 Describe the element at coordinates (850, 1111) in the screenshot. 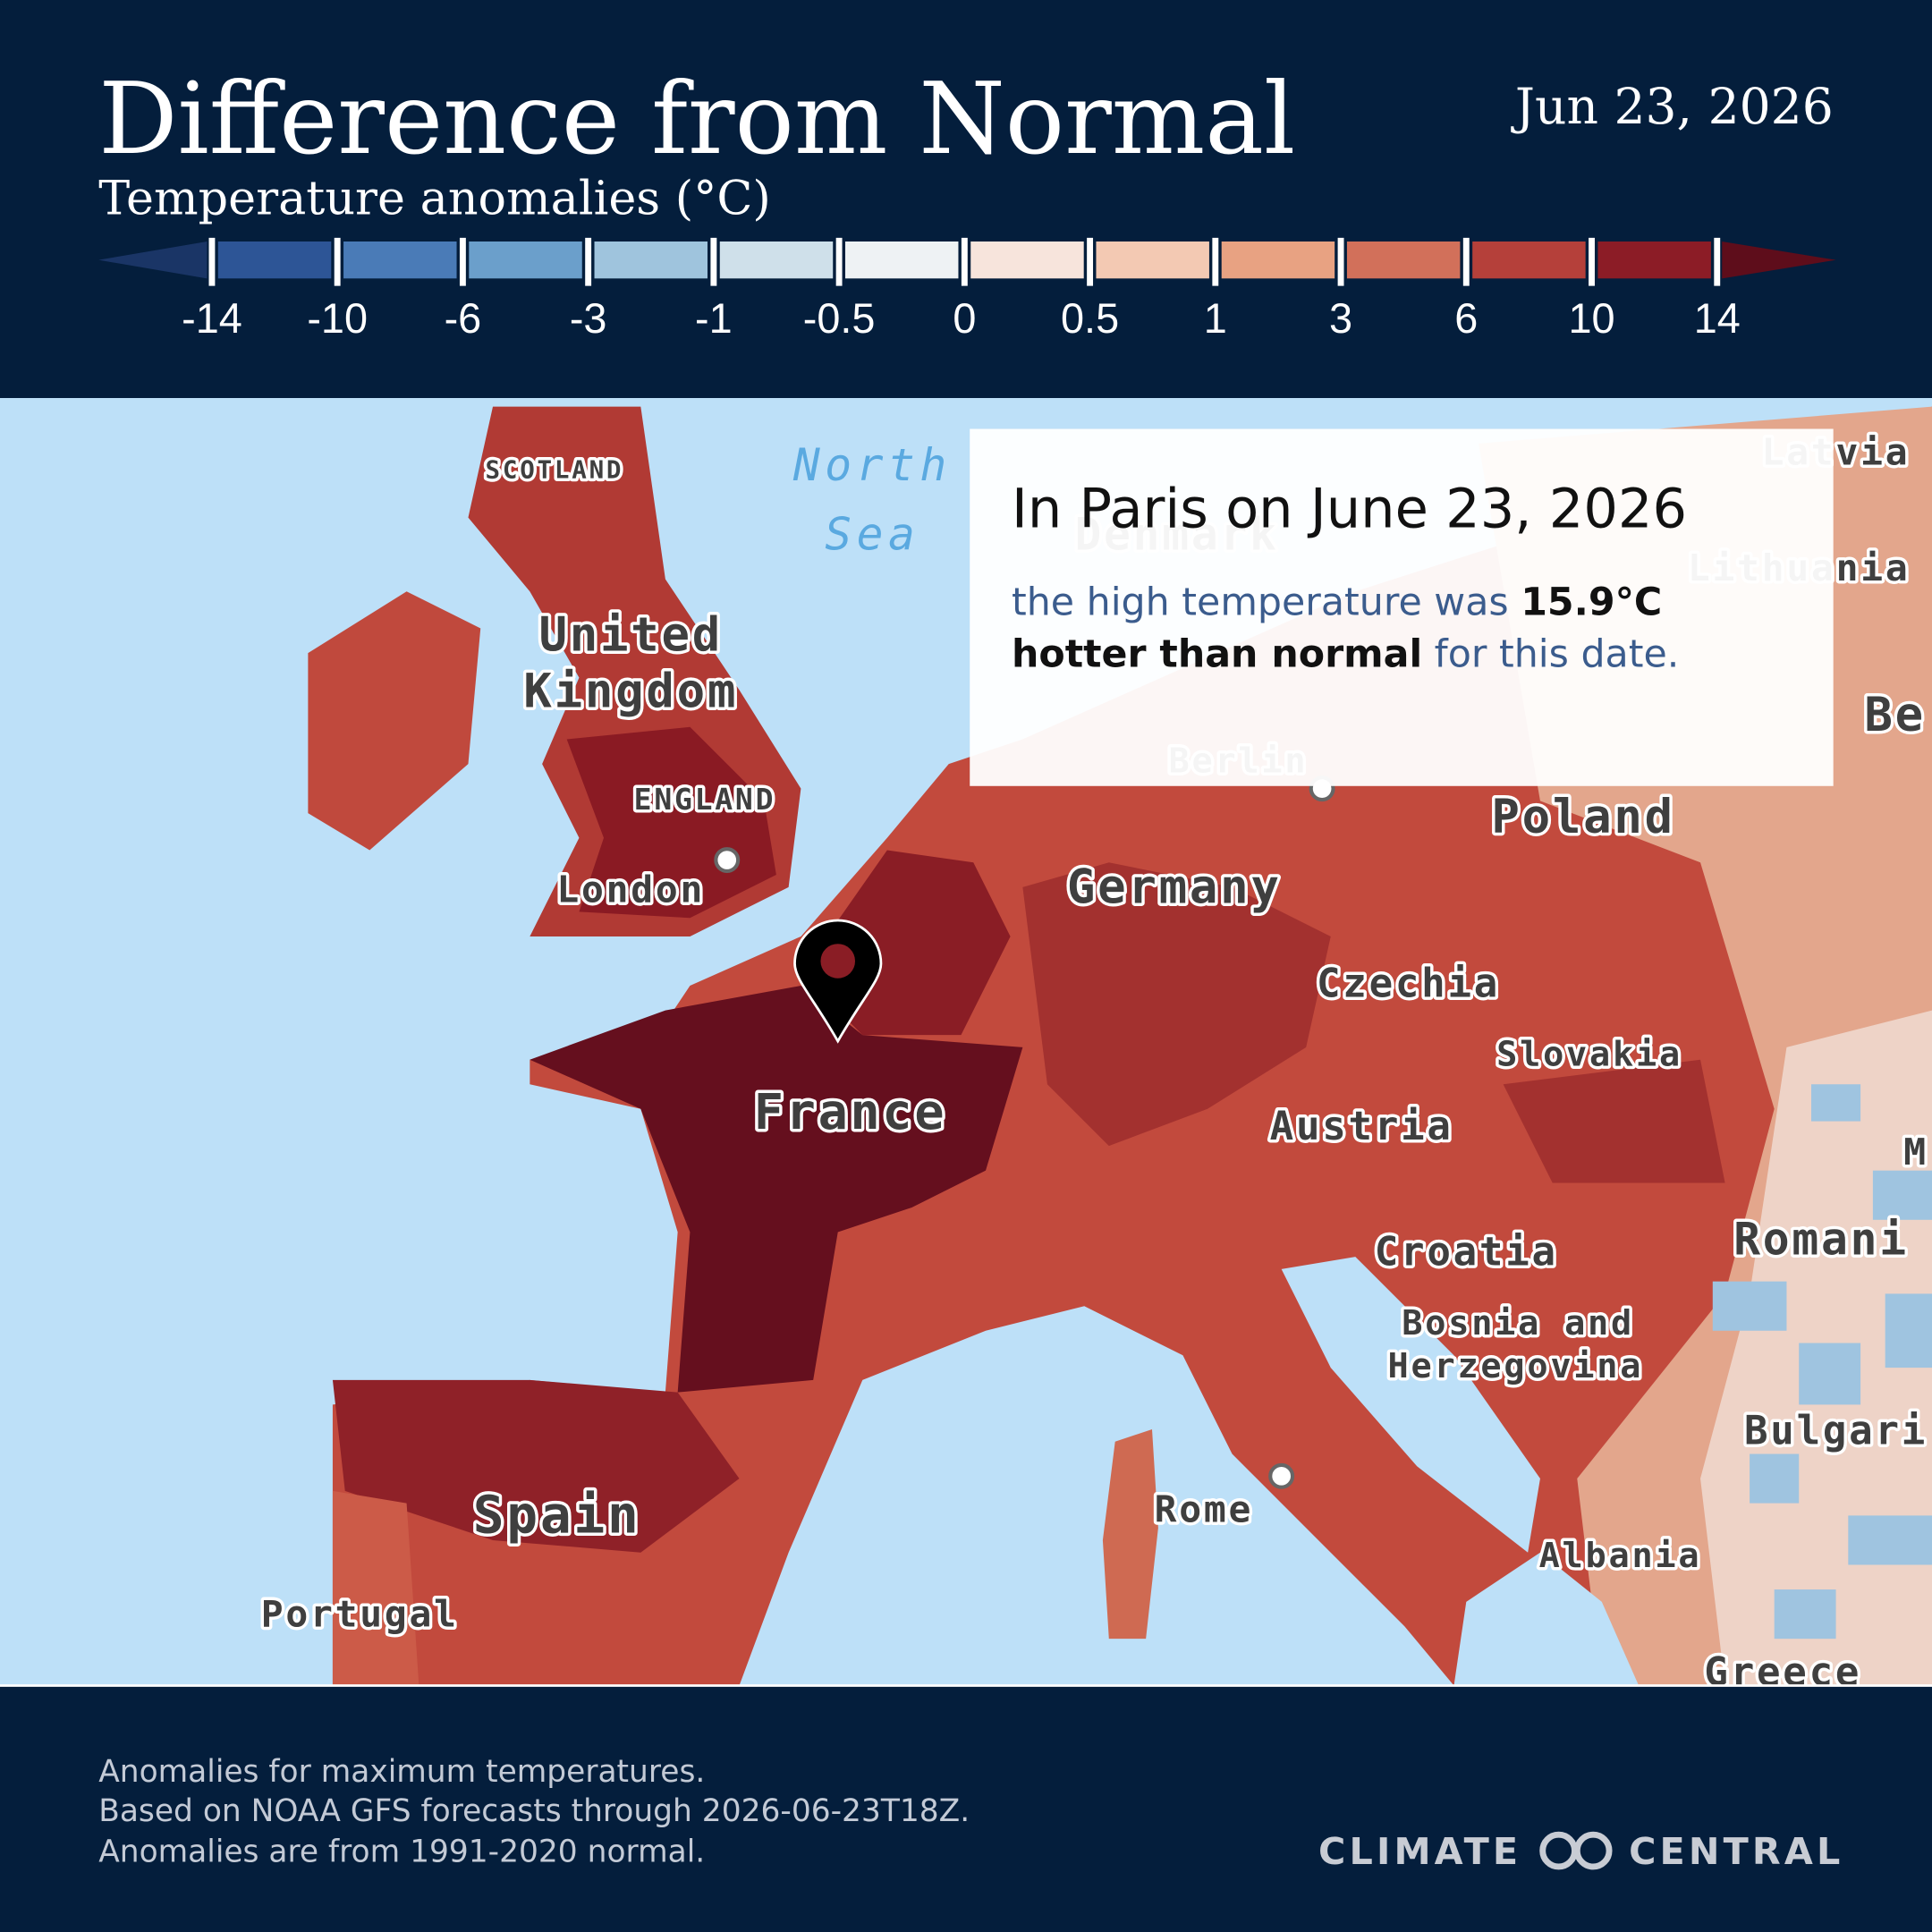

I see `map-label: France` at that location.